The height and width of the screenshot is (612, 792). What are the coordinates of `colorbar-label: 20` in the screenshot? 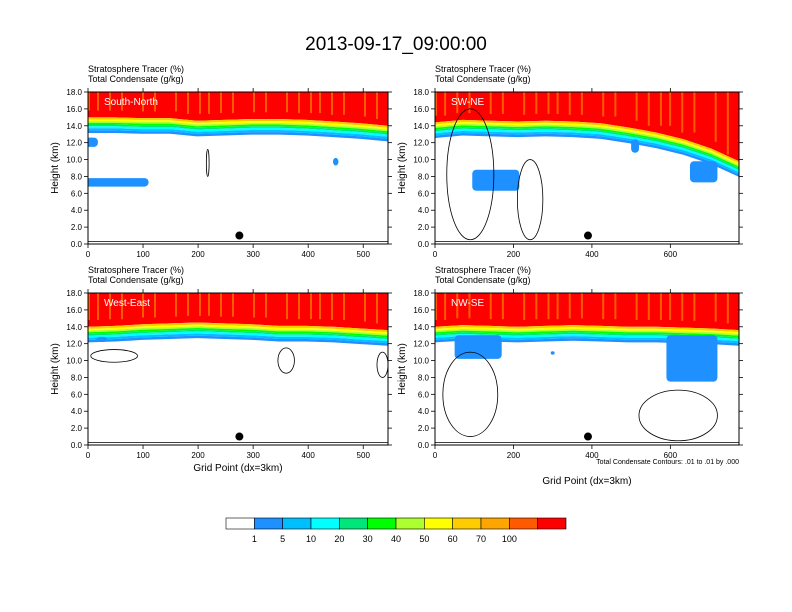 It's located at (339, 539).